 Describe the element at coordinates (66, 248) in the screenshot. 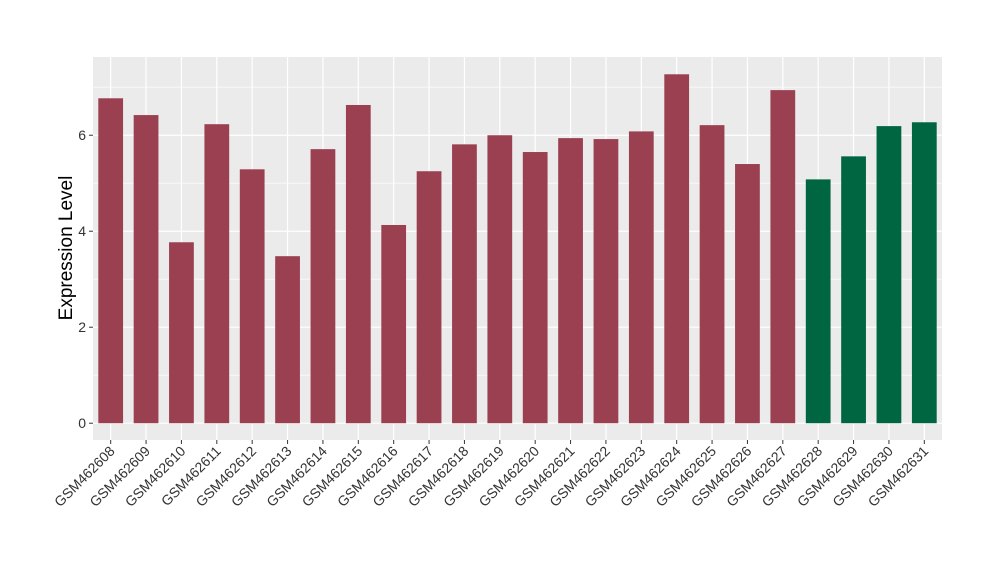

I see `y-axis-title: Expression Level` at that location.